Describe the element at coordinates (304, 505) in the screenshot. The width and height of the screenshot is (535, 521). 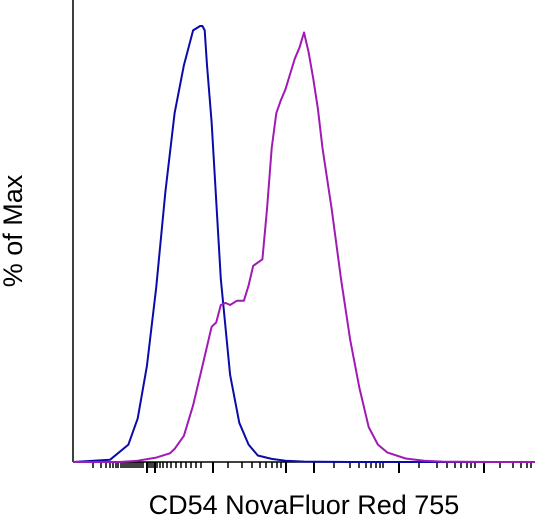
I see `x-axis-label: CD54 NovaFluor Red 755` at that location.